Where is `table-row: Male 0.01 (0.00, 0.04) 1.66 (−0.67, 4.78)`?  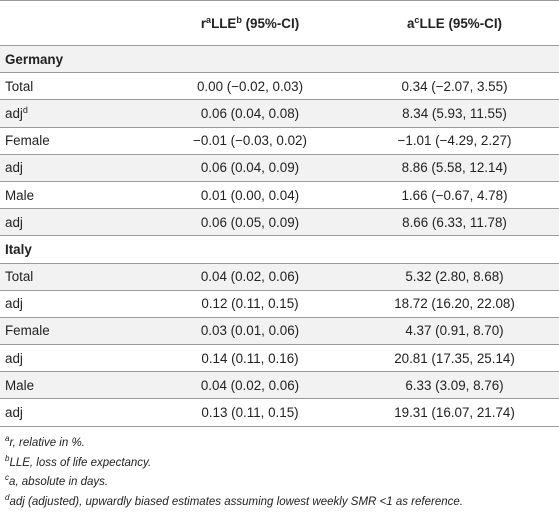
table-row: Male 0.01 (0.00, 0.04) 1.66 (−0.67, 4.78) is located at coordinates (279, 195).